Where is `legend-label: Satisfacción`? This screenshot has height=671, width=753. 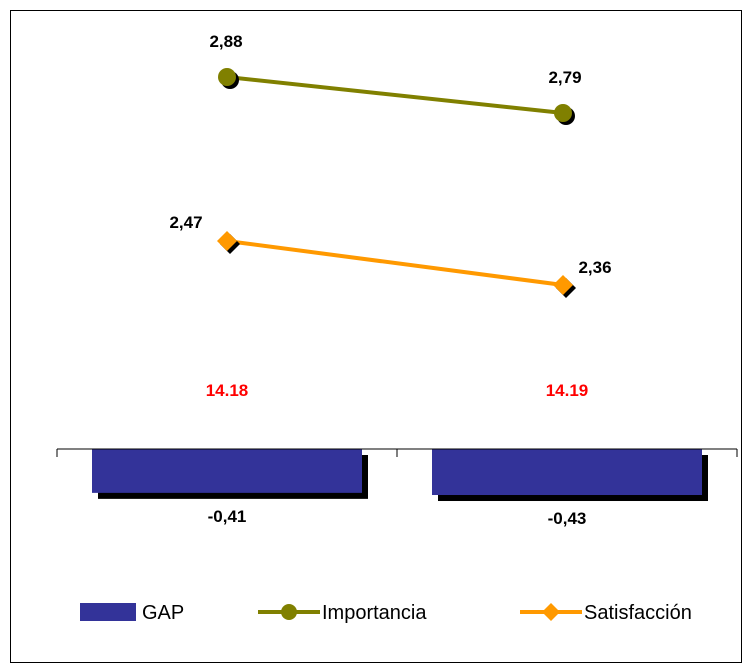 legend-label: Satisfacción is located at coordinates (638, 613).